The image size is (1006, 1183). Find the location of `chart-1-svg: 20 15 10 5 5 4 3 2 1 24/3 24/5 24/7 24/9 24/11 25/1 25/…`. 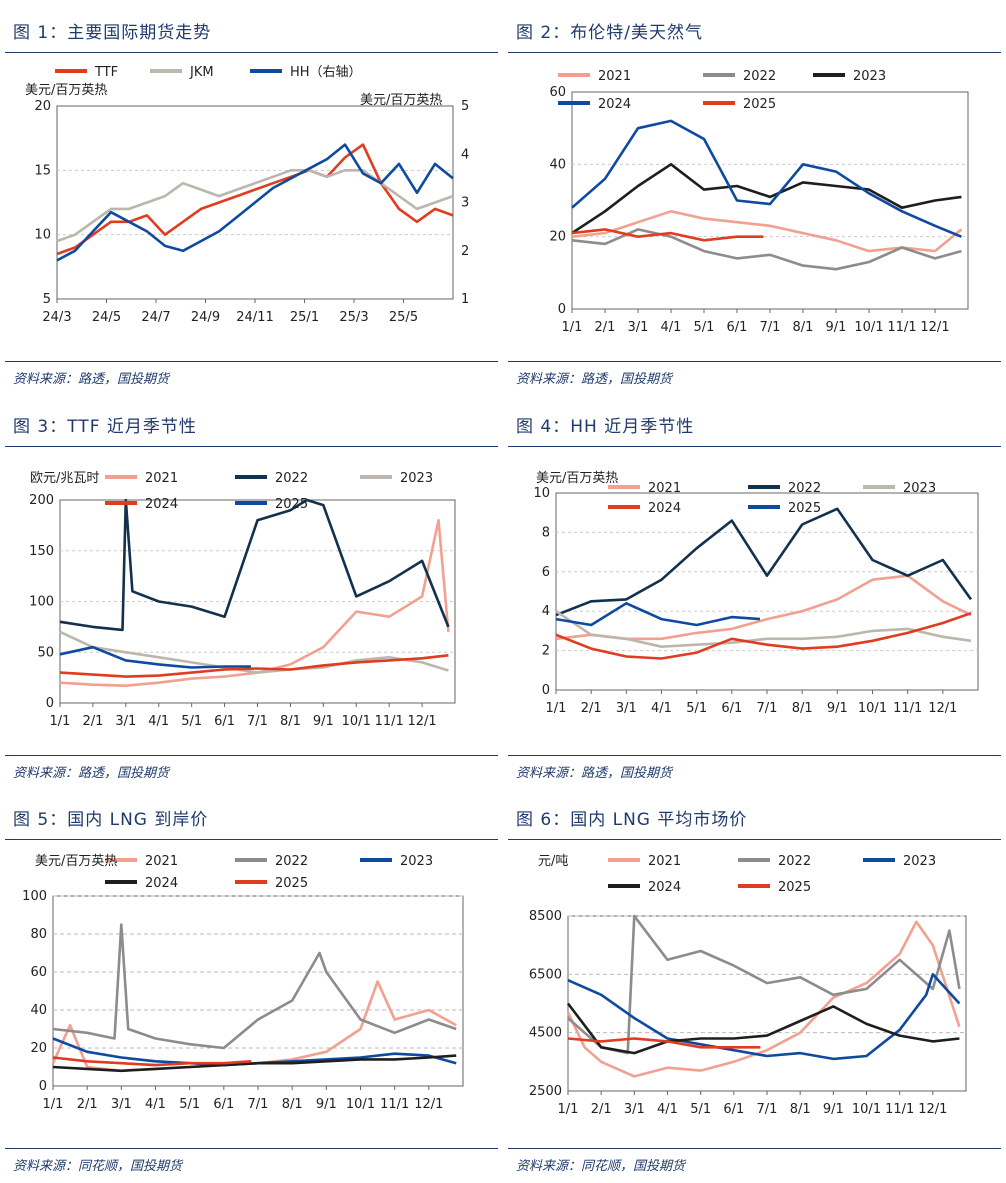

chart-1-svg: 20 15 10 5 5 4 3 2 1 24/3 24/5 24/7 24/9 24/11 25/1 25/… is located at coordinates (247, 195).